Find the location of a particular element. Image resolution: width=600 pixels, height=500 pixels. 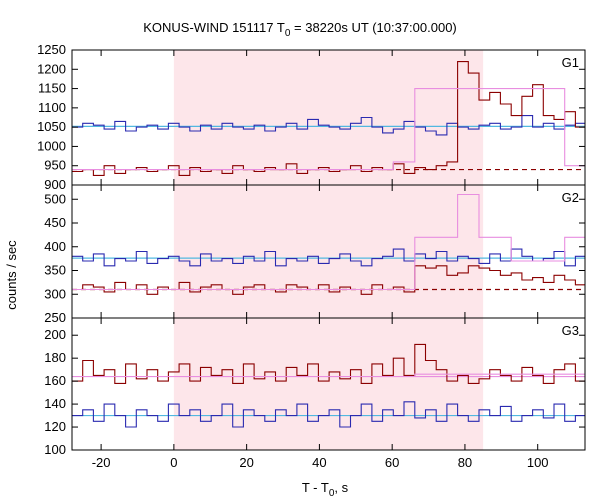

y-tick-label: 1100 is located at coordinates (52, 107).